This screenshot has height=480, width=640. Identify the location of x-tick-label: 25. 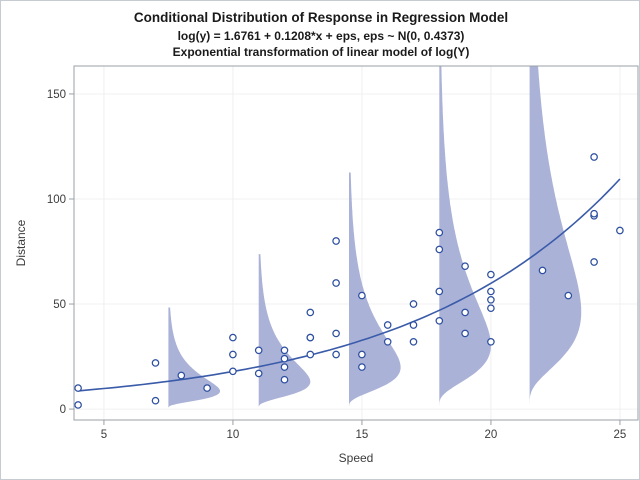
(620, 435).